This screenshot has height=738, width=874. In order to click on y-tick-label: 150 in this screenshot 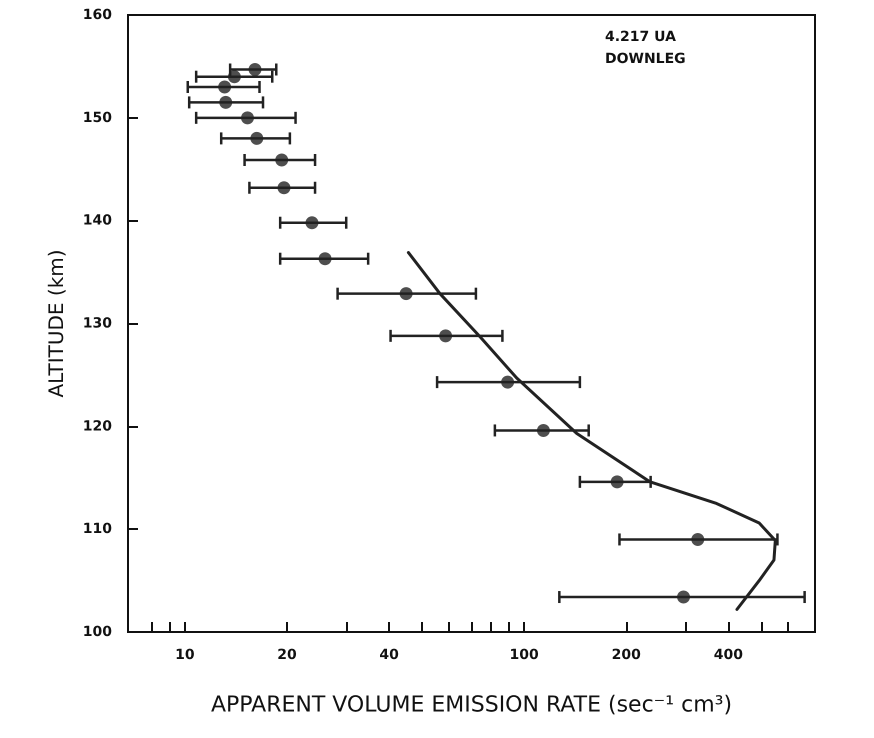, I will do `click(97, 118)`.